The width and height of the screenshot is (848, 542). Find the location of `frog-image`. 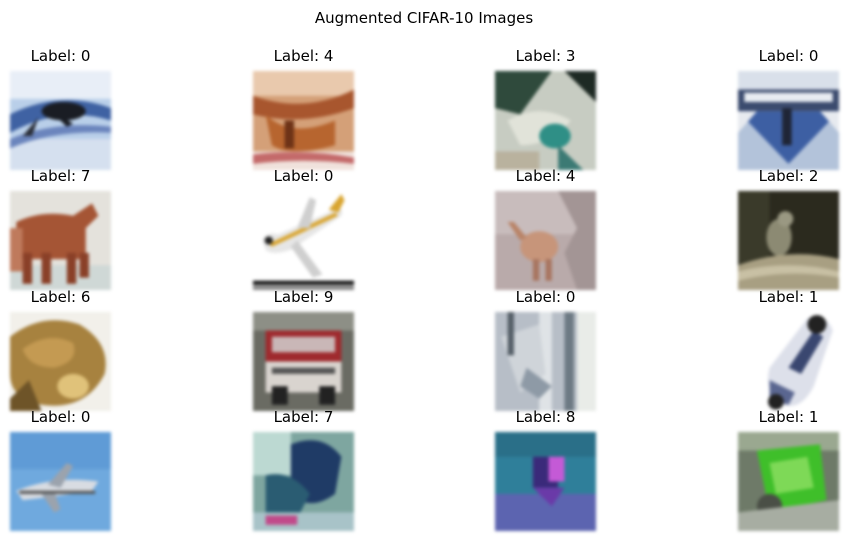

frog-image is located at coordinates (60, 361).